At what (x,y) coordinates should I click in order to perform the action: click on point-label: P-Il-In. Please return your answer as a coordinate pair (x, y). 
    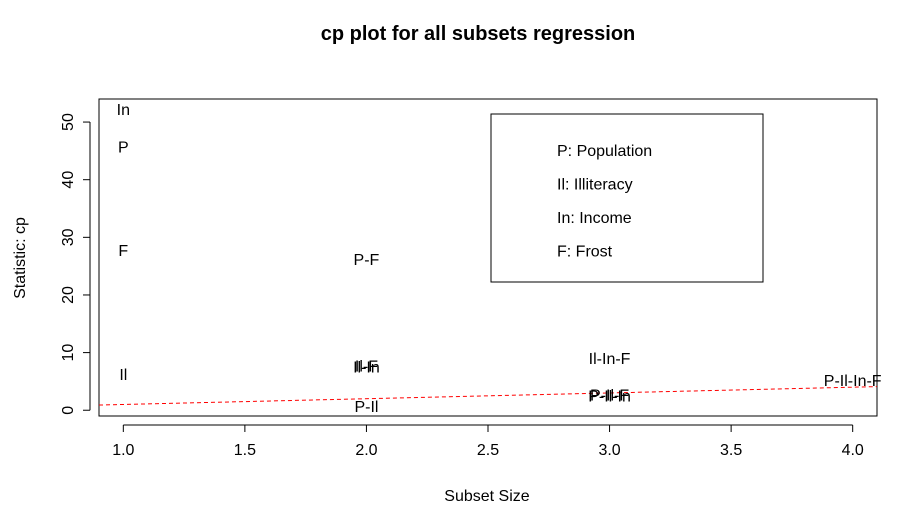
    Looking at the image, I should click on (609, 396).